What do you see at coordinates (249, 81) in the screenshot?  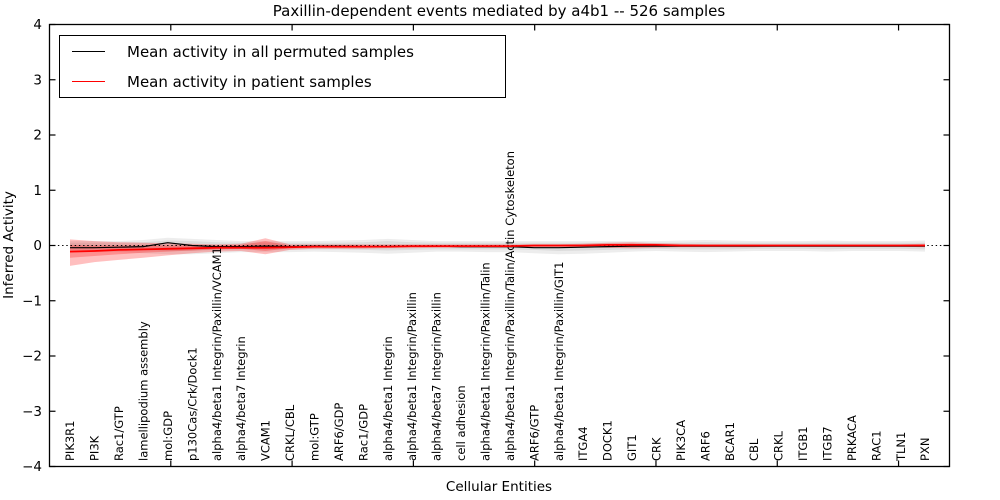 I see `legend-label-patient: Mean activity in patient samples` at bounding box center [249, 81].